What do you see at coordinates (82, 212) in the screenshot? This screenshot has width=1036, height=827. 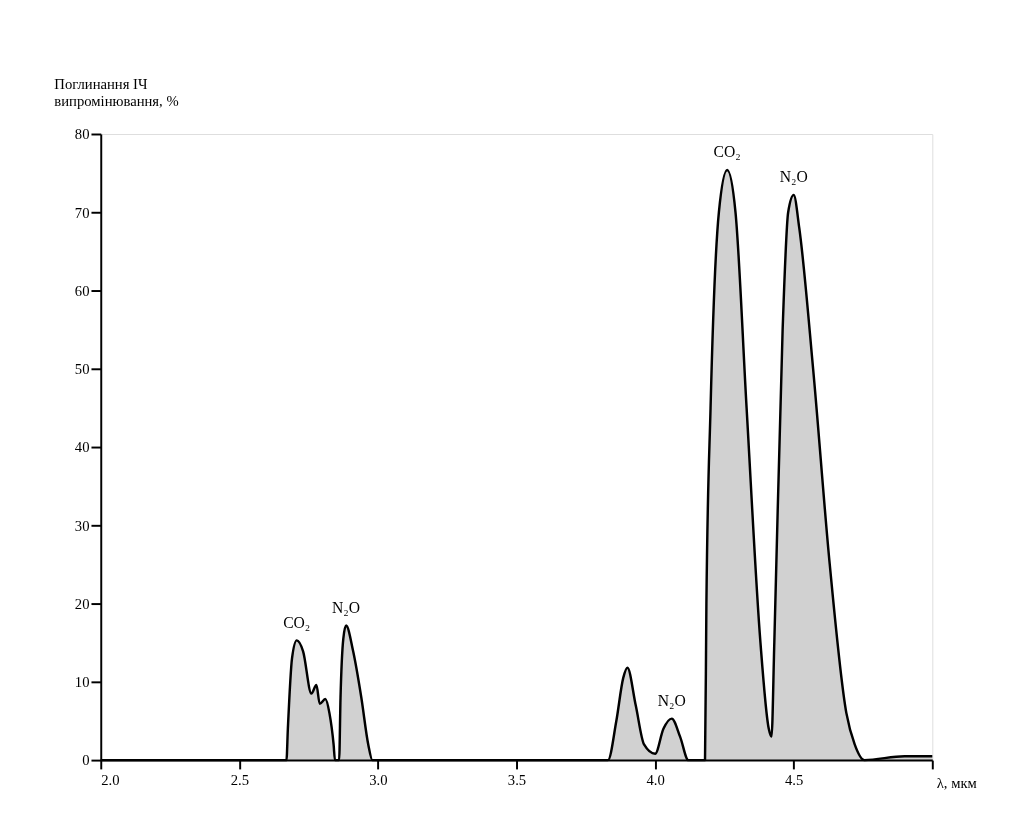 I see `y-tick-label: 70` at bounding box center [82, 212].